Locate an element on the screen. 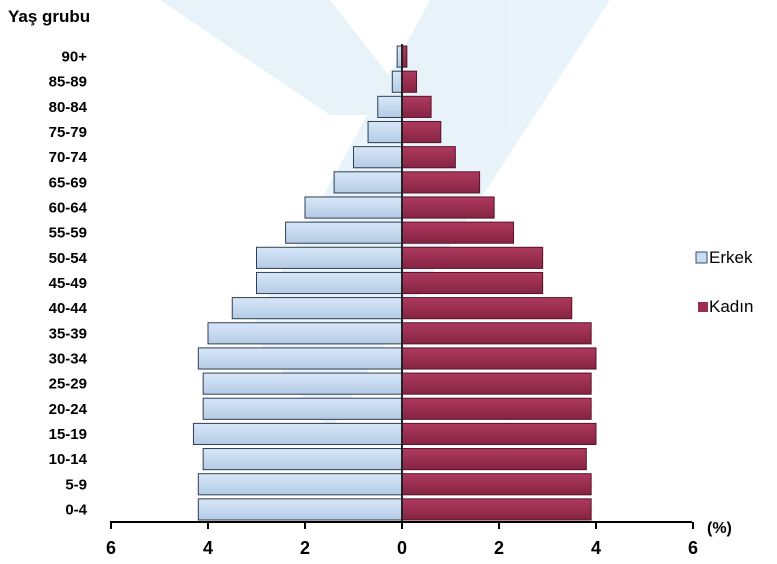 The image size is (777, 564). x-ticks-group: 6 4 2 0 2 4 6 is located at coordinates (402, 540).